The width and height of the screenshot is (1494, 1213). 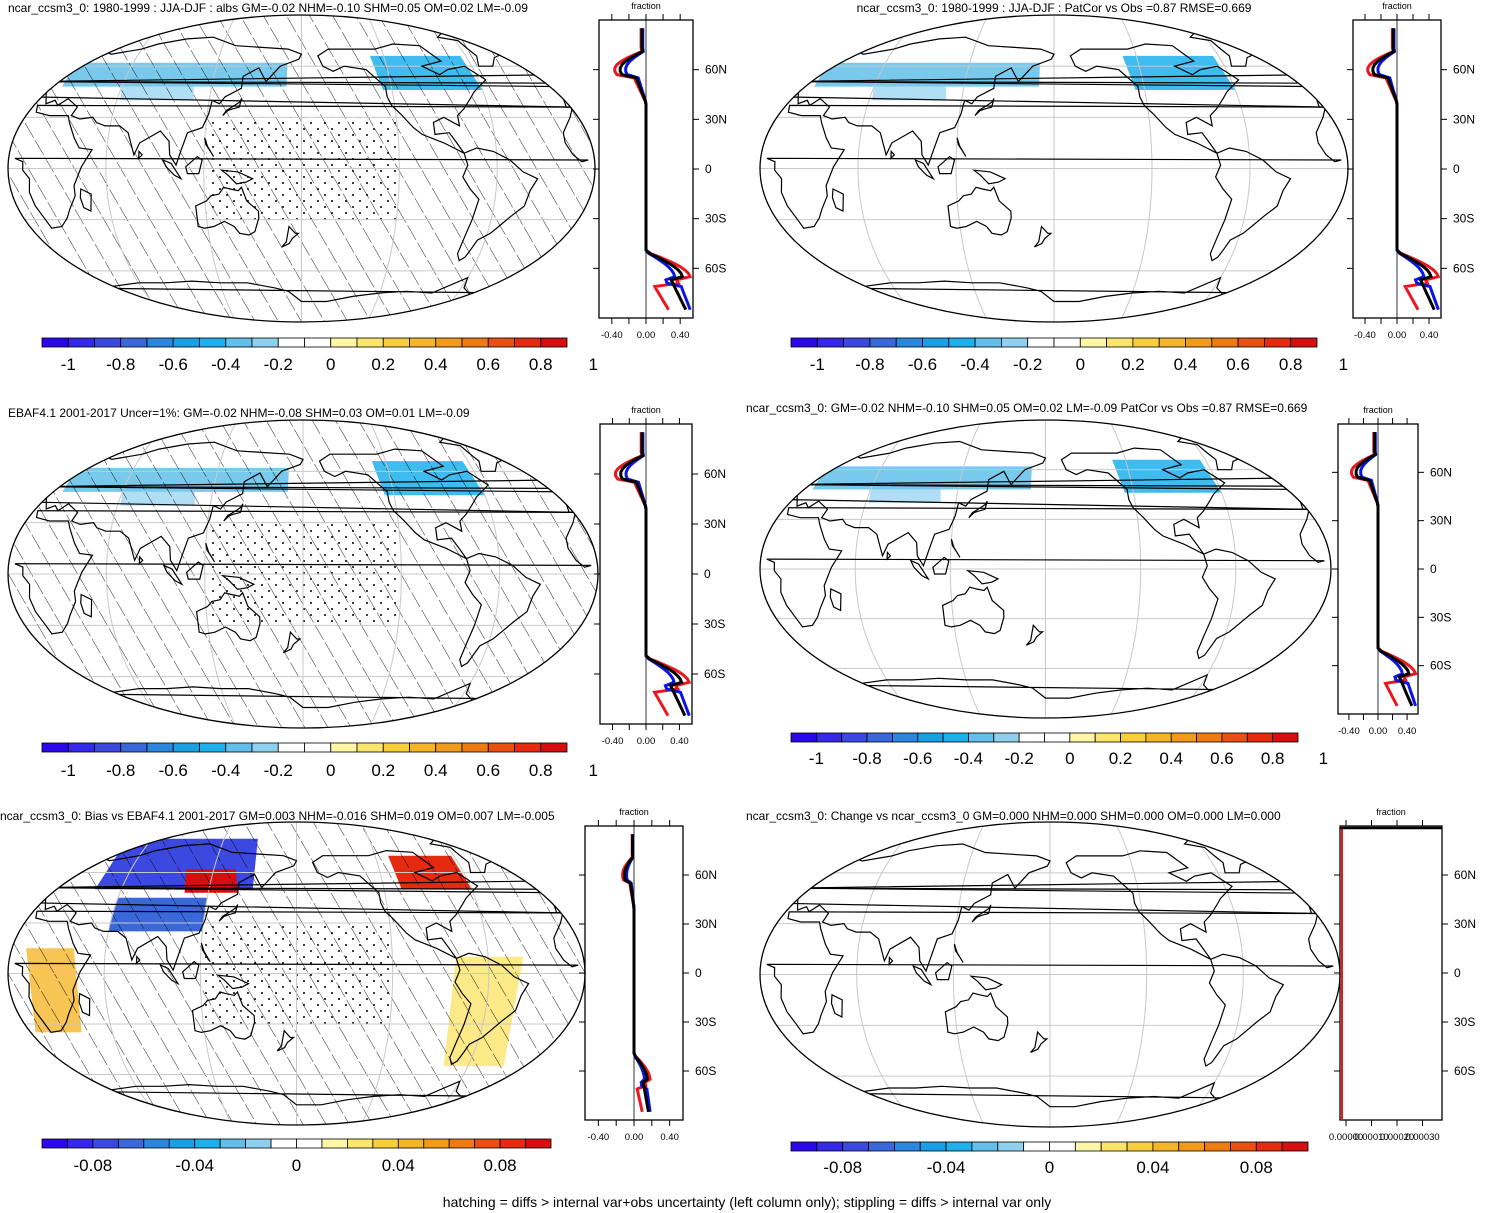 What do you see at coordinates (330, 770) in the screenshot?
I see `colorbar-label: 0` at bounding box center [330, 770].